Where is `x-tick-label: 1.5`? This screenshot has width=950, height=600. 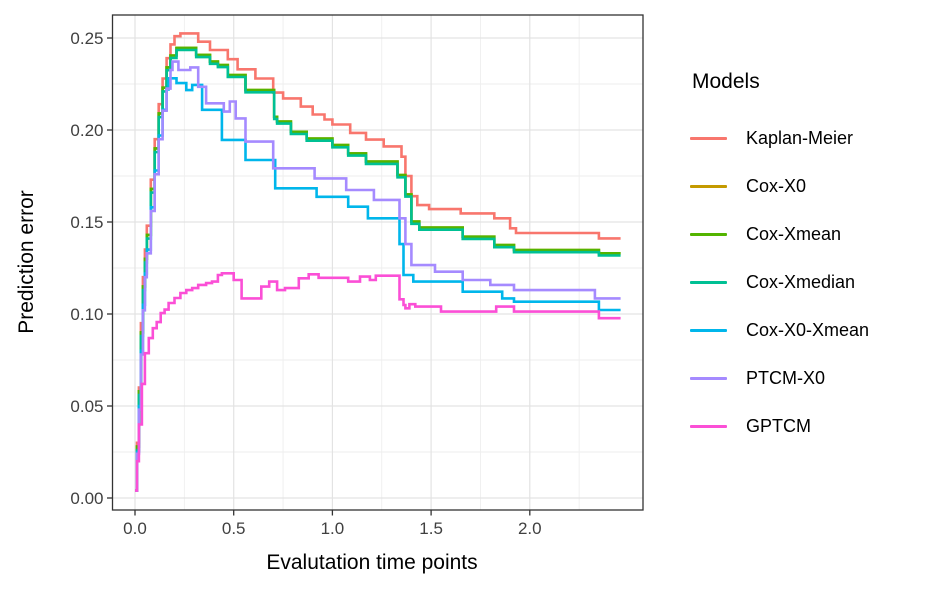 x-tick-label: 1.5 is located at coordinates (431, 528).